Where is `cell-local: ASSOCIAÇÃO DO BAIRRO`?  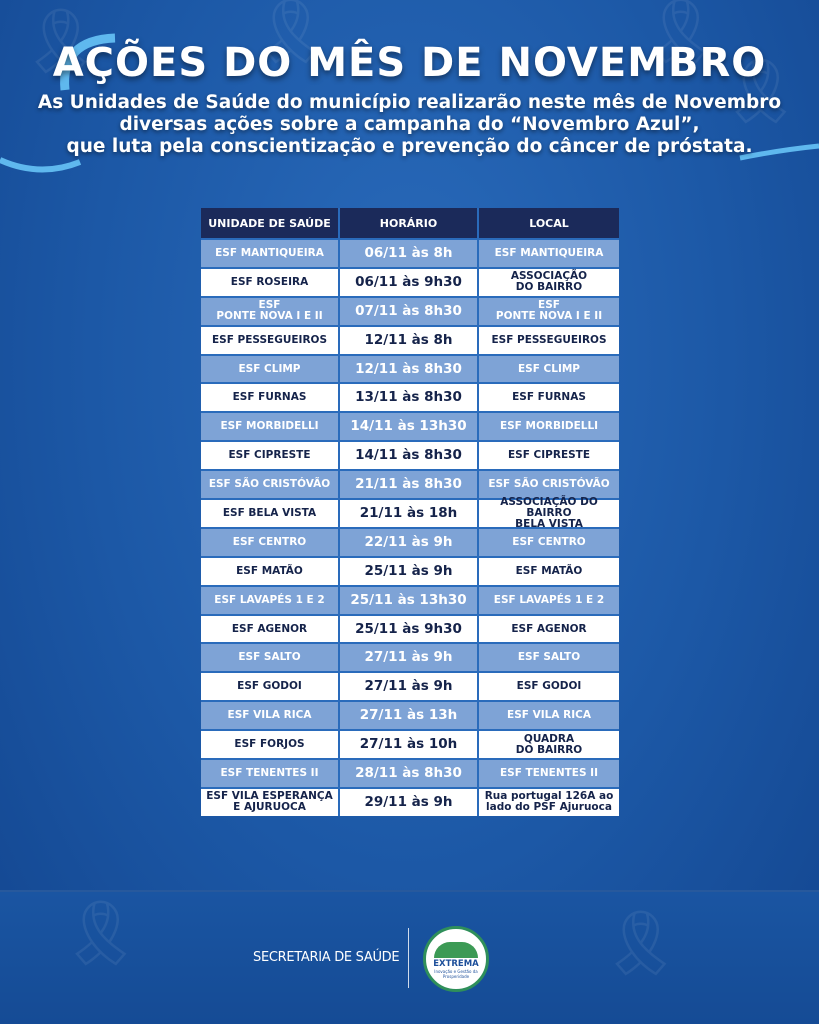
cell-local: ASSOCIAÇÃO DO BAIRRO is located at coordinates (549, 282).